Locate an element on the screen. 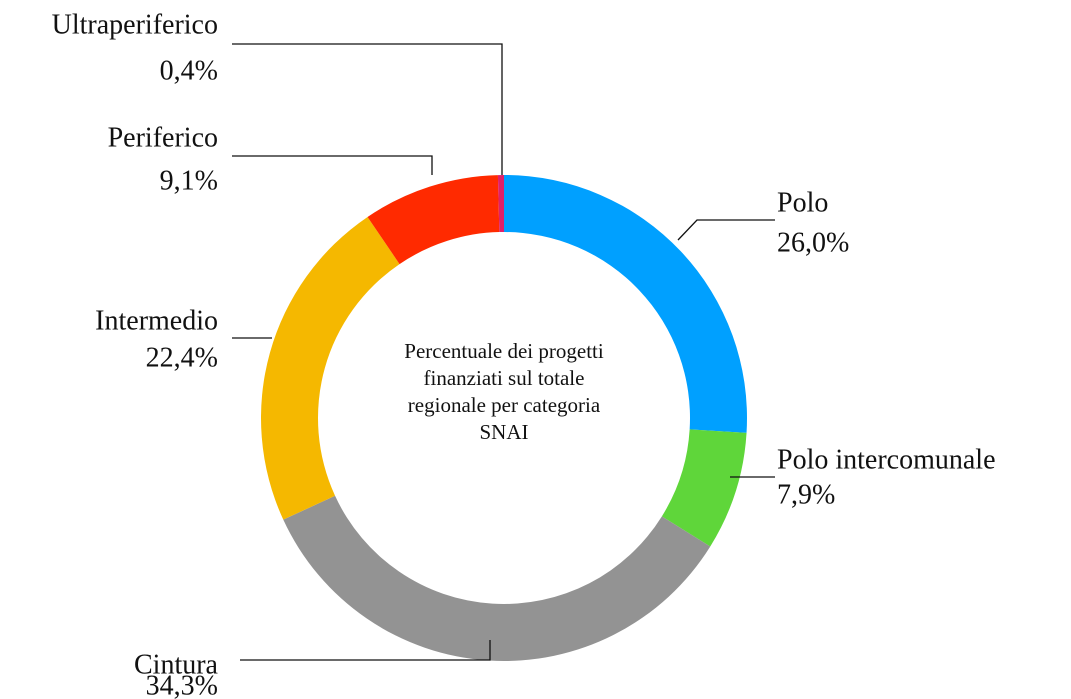  value-label: 34,3% is located at coordinates (182, 684).